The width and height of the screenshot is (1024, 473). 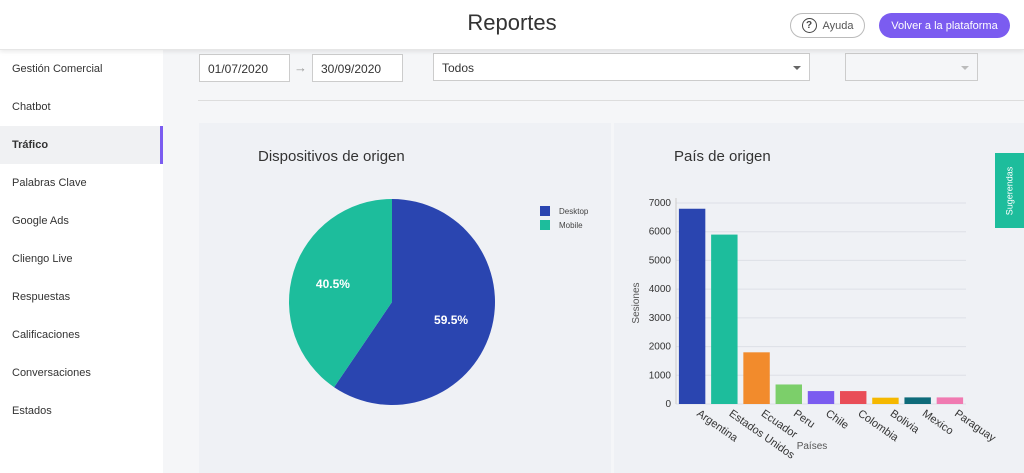 What do you see at coordinates (917, 400) in the screenshot?
I see `bar-mexico` at bounding box center [917, 400].